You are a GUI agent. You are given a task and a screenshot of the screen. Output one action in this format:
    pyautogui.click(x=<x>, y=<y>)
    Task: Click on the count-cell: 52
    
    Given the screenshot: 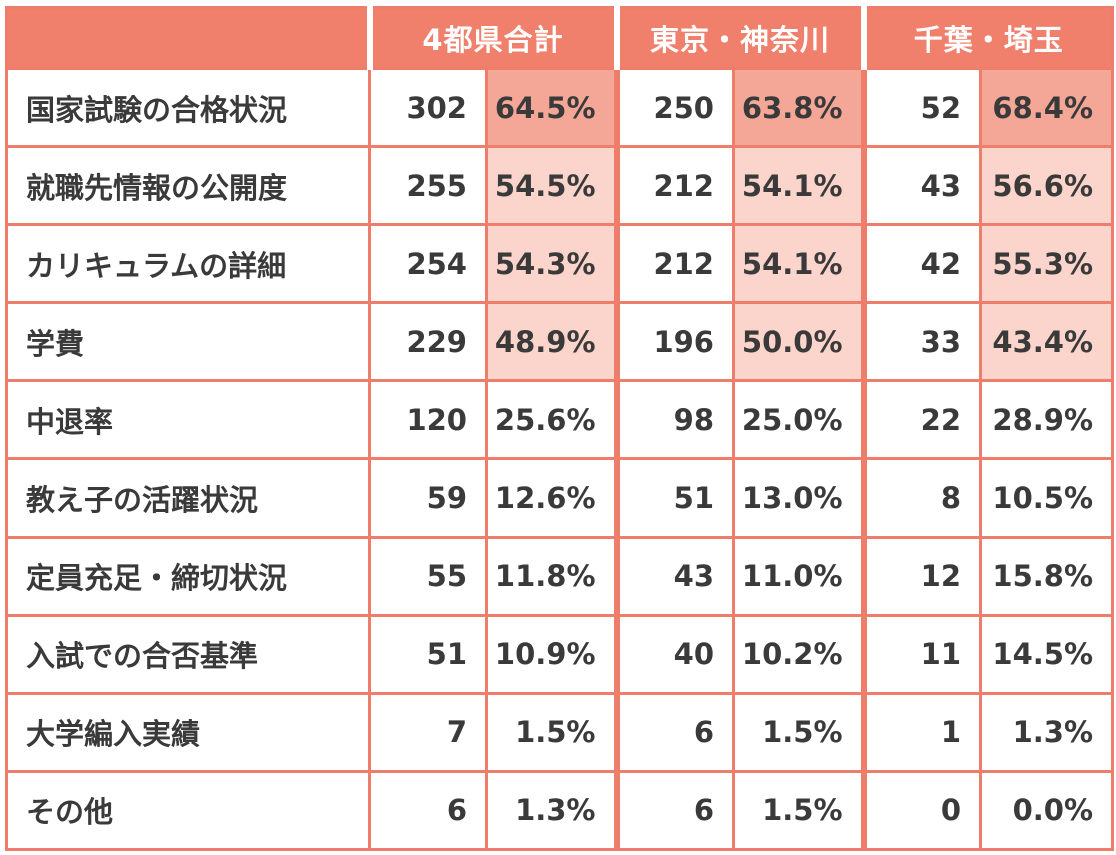 What is the action you would take?
    pyautogui.click(x=922, y=107)
    